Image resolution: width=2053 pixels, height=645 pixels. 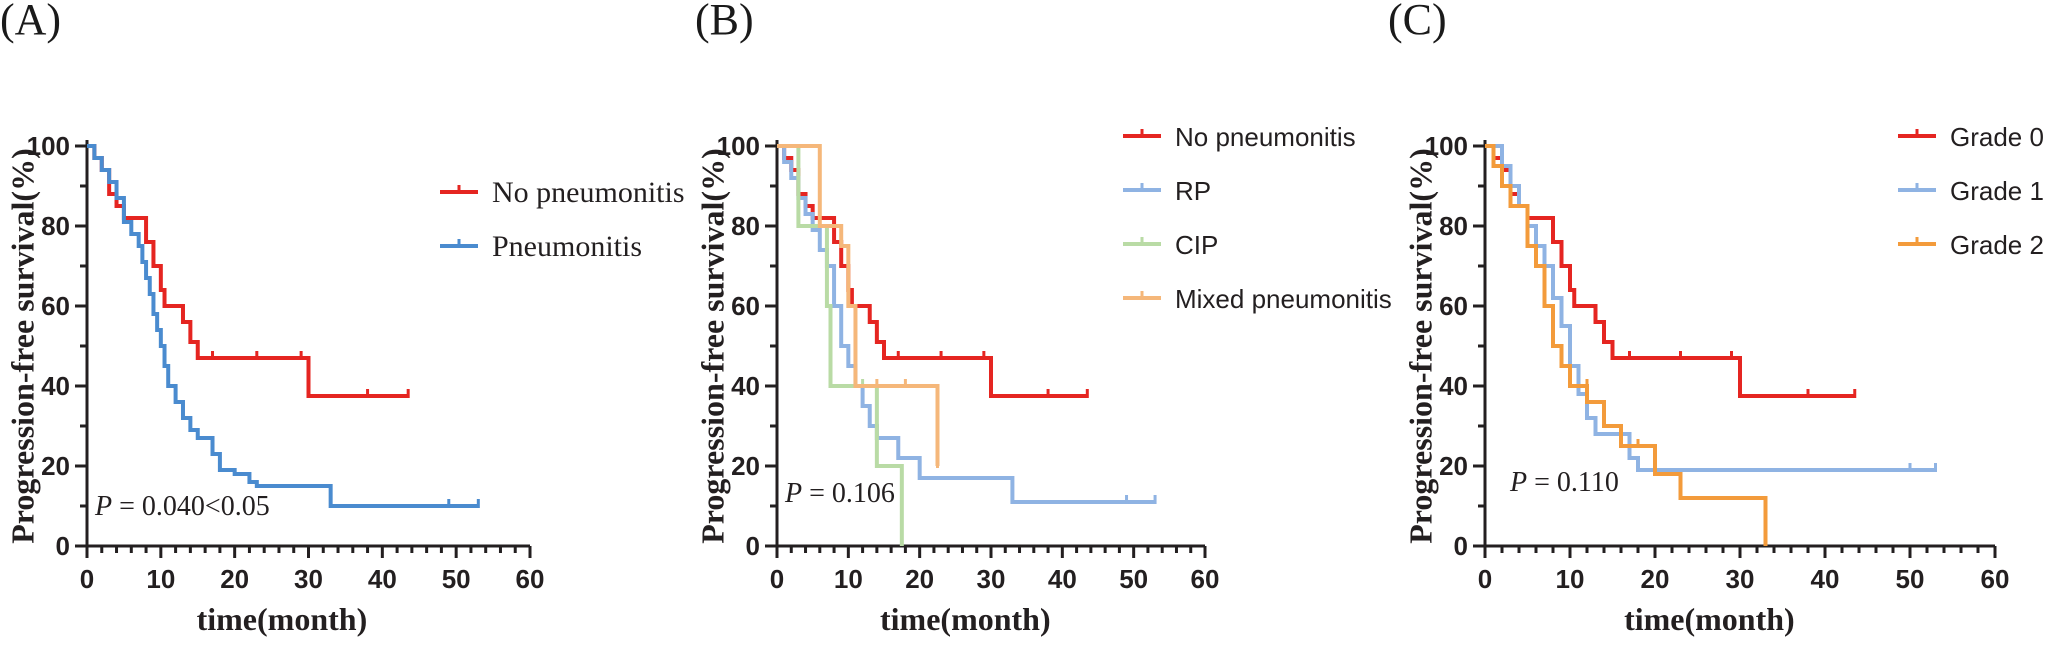 I want to click on series-line-cip, so click(x=840, y=345).